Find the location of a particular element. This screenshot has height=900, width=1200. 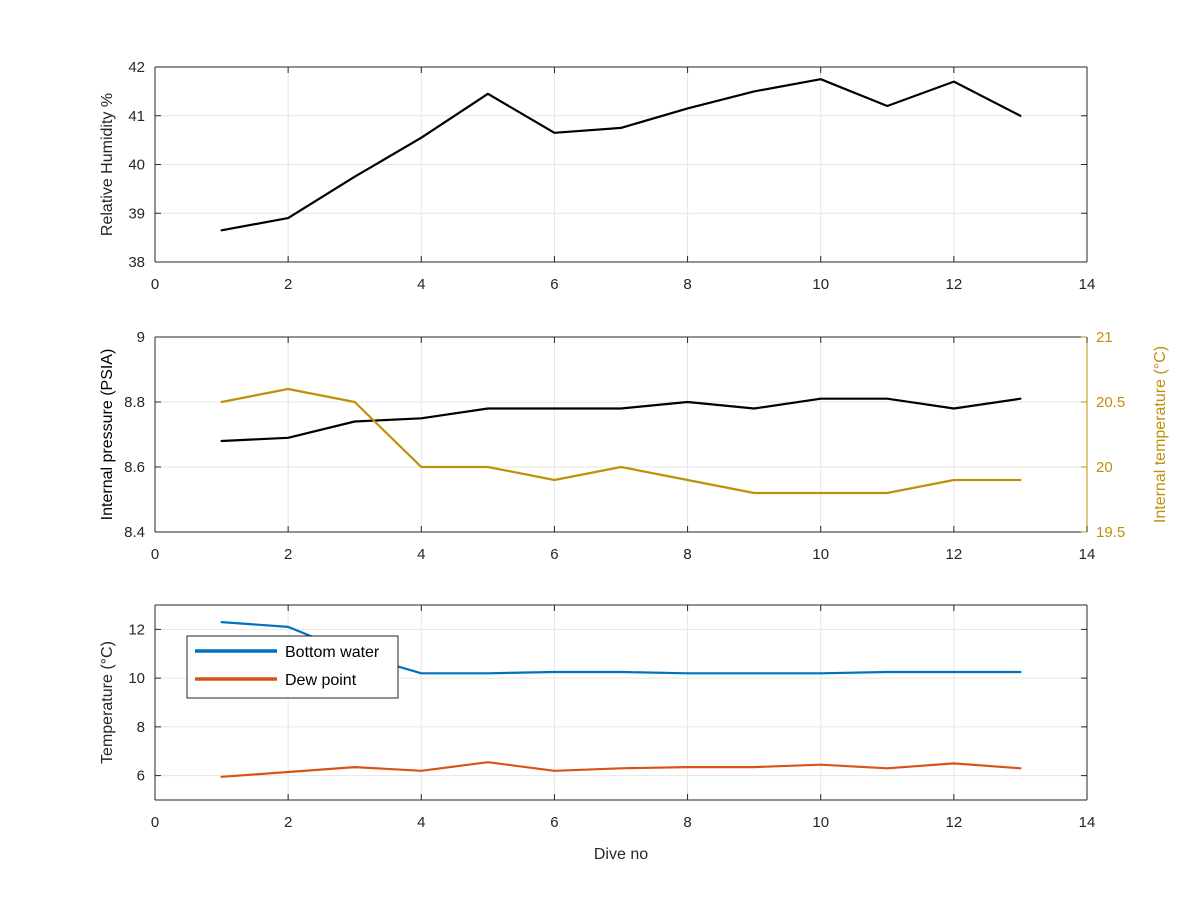

legend-label-1: Bottom water is located at coordinates (332, 652).